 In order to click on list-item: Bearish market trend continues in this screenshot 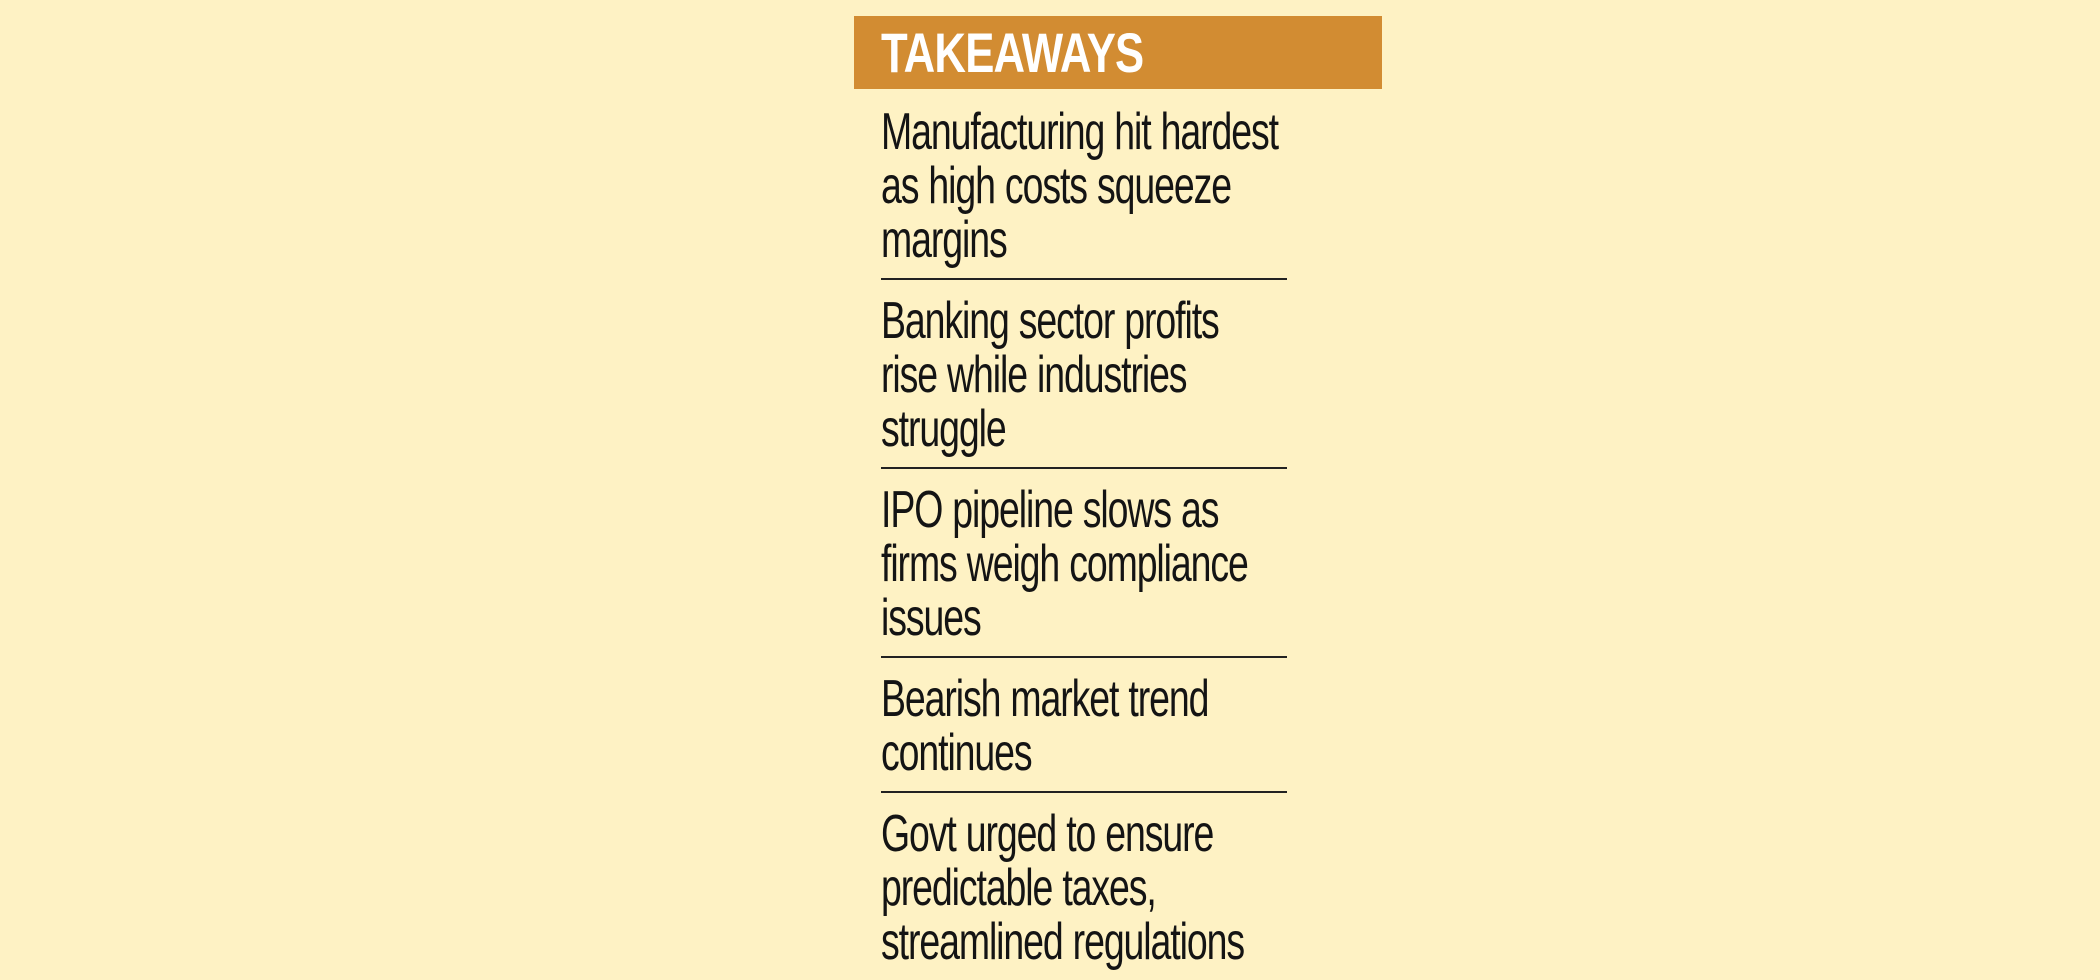, I will do `click(1084, 725)`.